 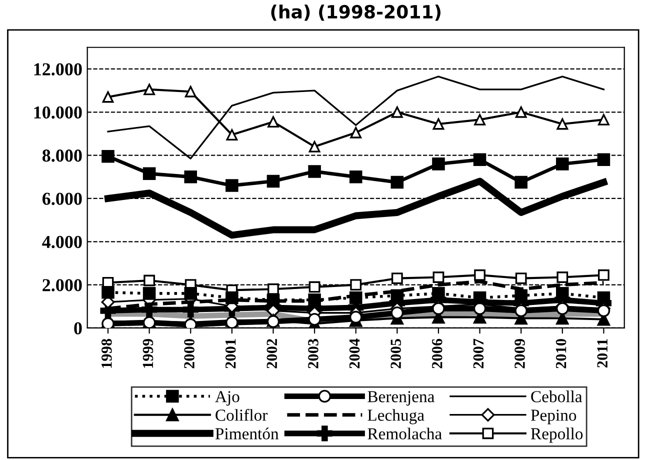 What do you see at coordinates (437, 353) in the screenshot?
I see `x-tick-label: 2006` at bounding box center [437, 353].